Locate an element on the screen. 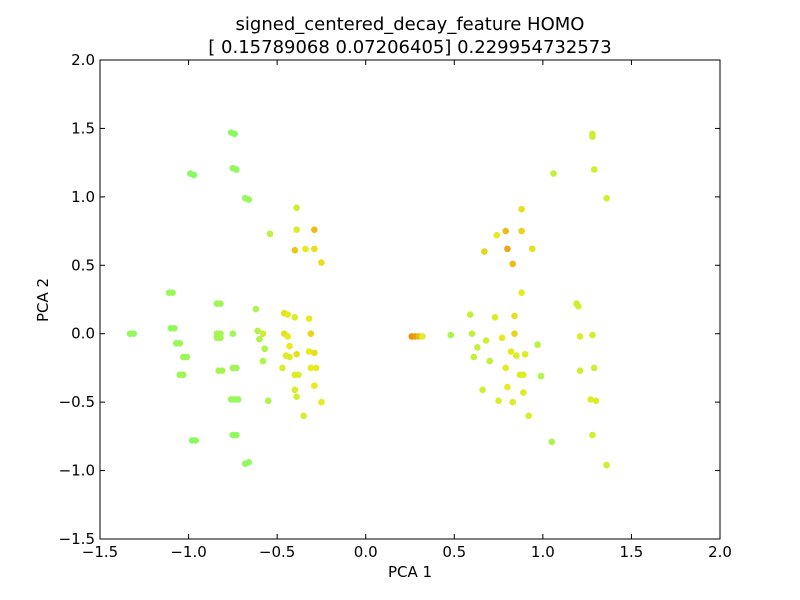  x-tick-label: −1.5 is located at coordinates (100, 552).